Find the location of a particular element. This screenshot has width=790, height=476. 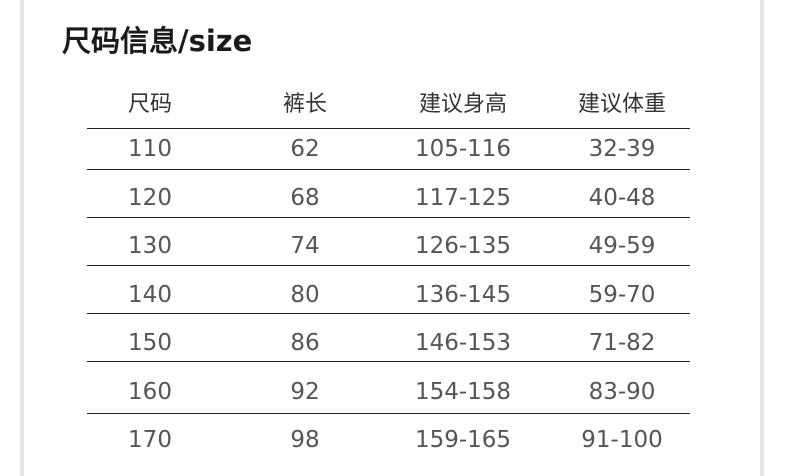

header-cell: 裤长 is located at coordinates (305, 104).